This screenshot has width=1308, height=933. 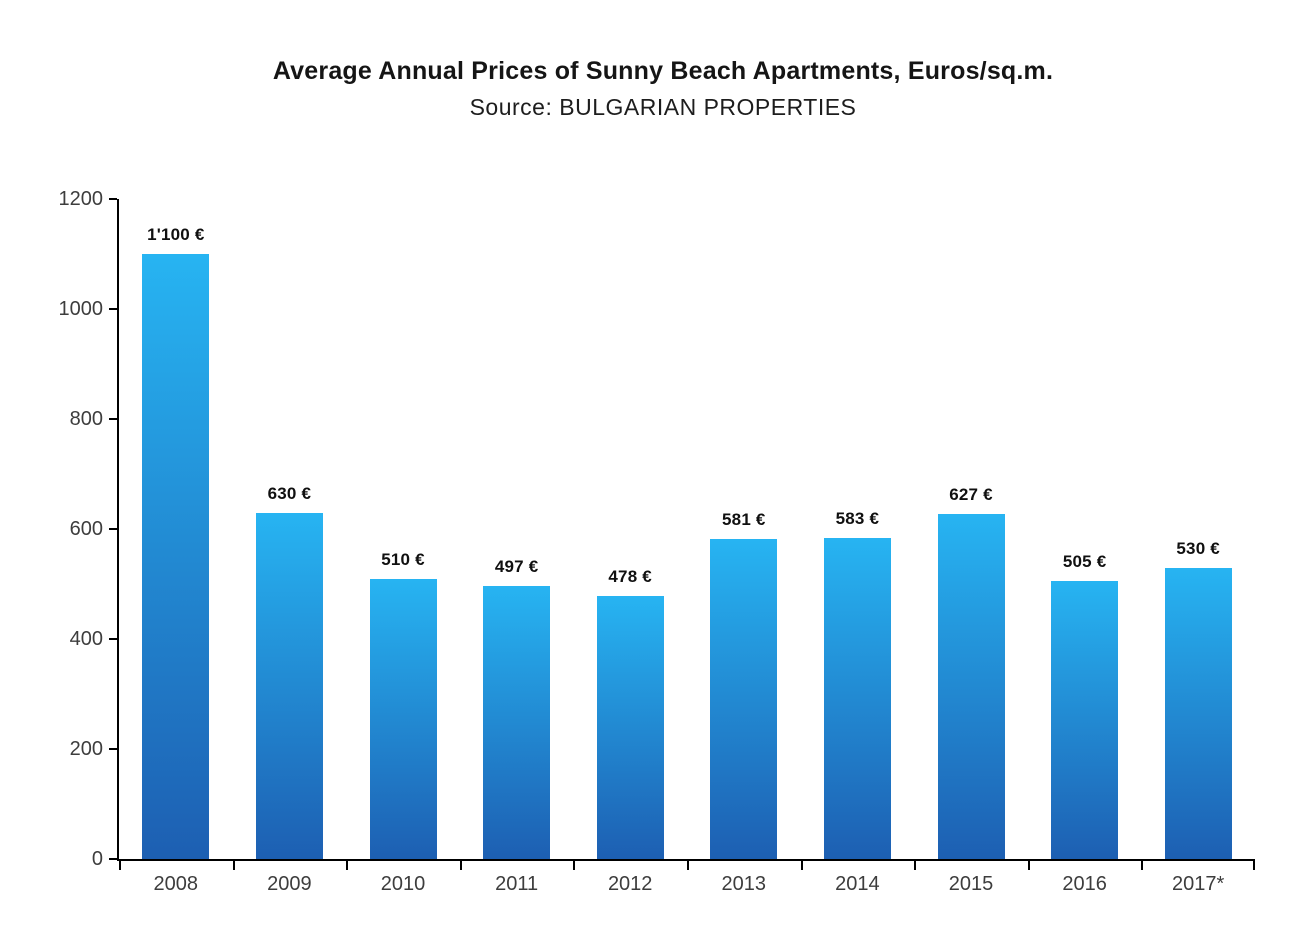 I want to click on bar-value-label: 1'100 €, so click(x=176, y=234).